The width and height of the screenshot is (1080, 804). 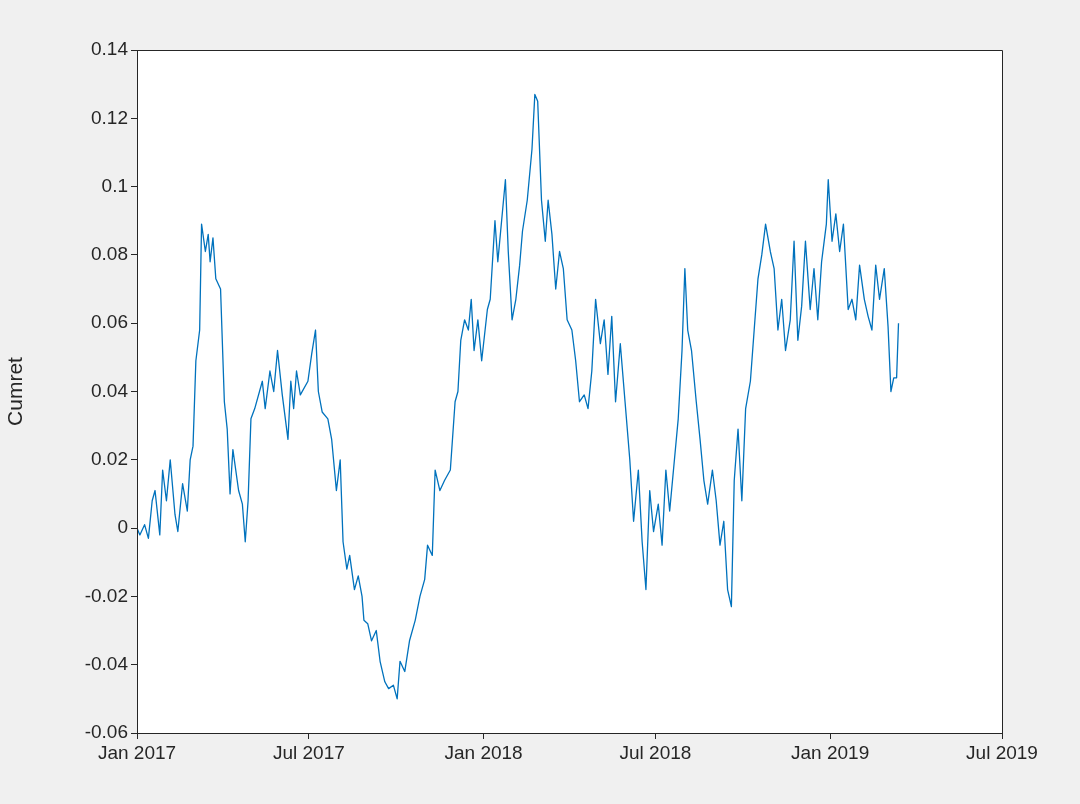 What do you see at coordinates (137, 752) in the screenshot?
I see `x-tick-label: Jan 2017` at bounding box center [137, 752].